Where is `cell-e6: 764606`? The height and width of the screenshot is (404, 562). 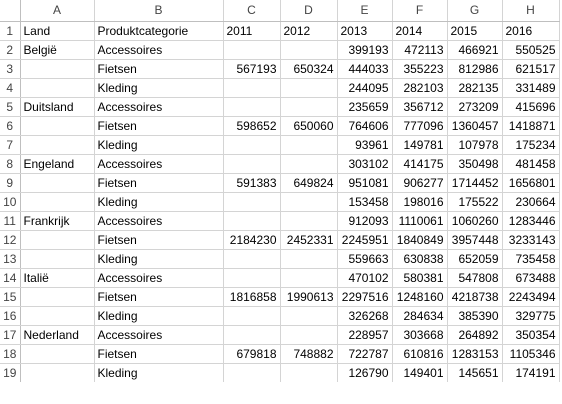
cell-e6: 764606 is located at coordinates (365, 126).